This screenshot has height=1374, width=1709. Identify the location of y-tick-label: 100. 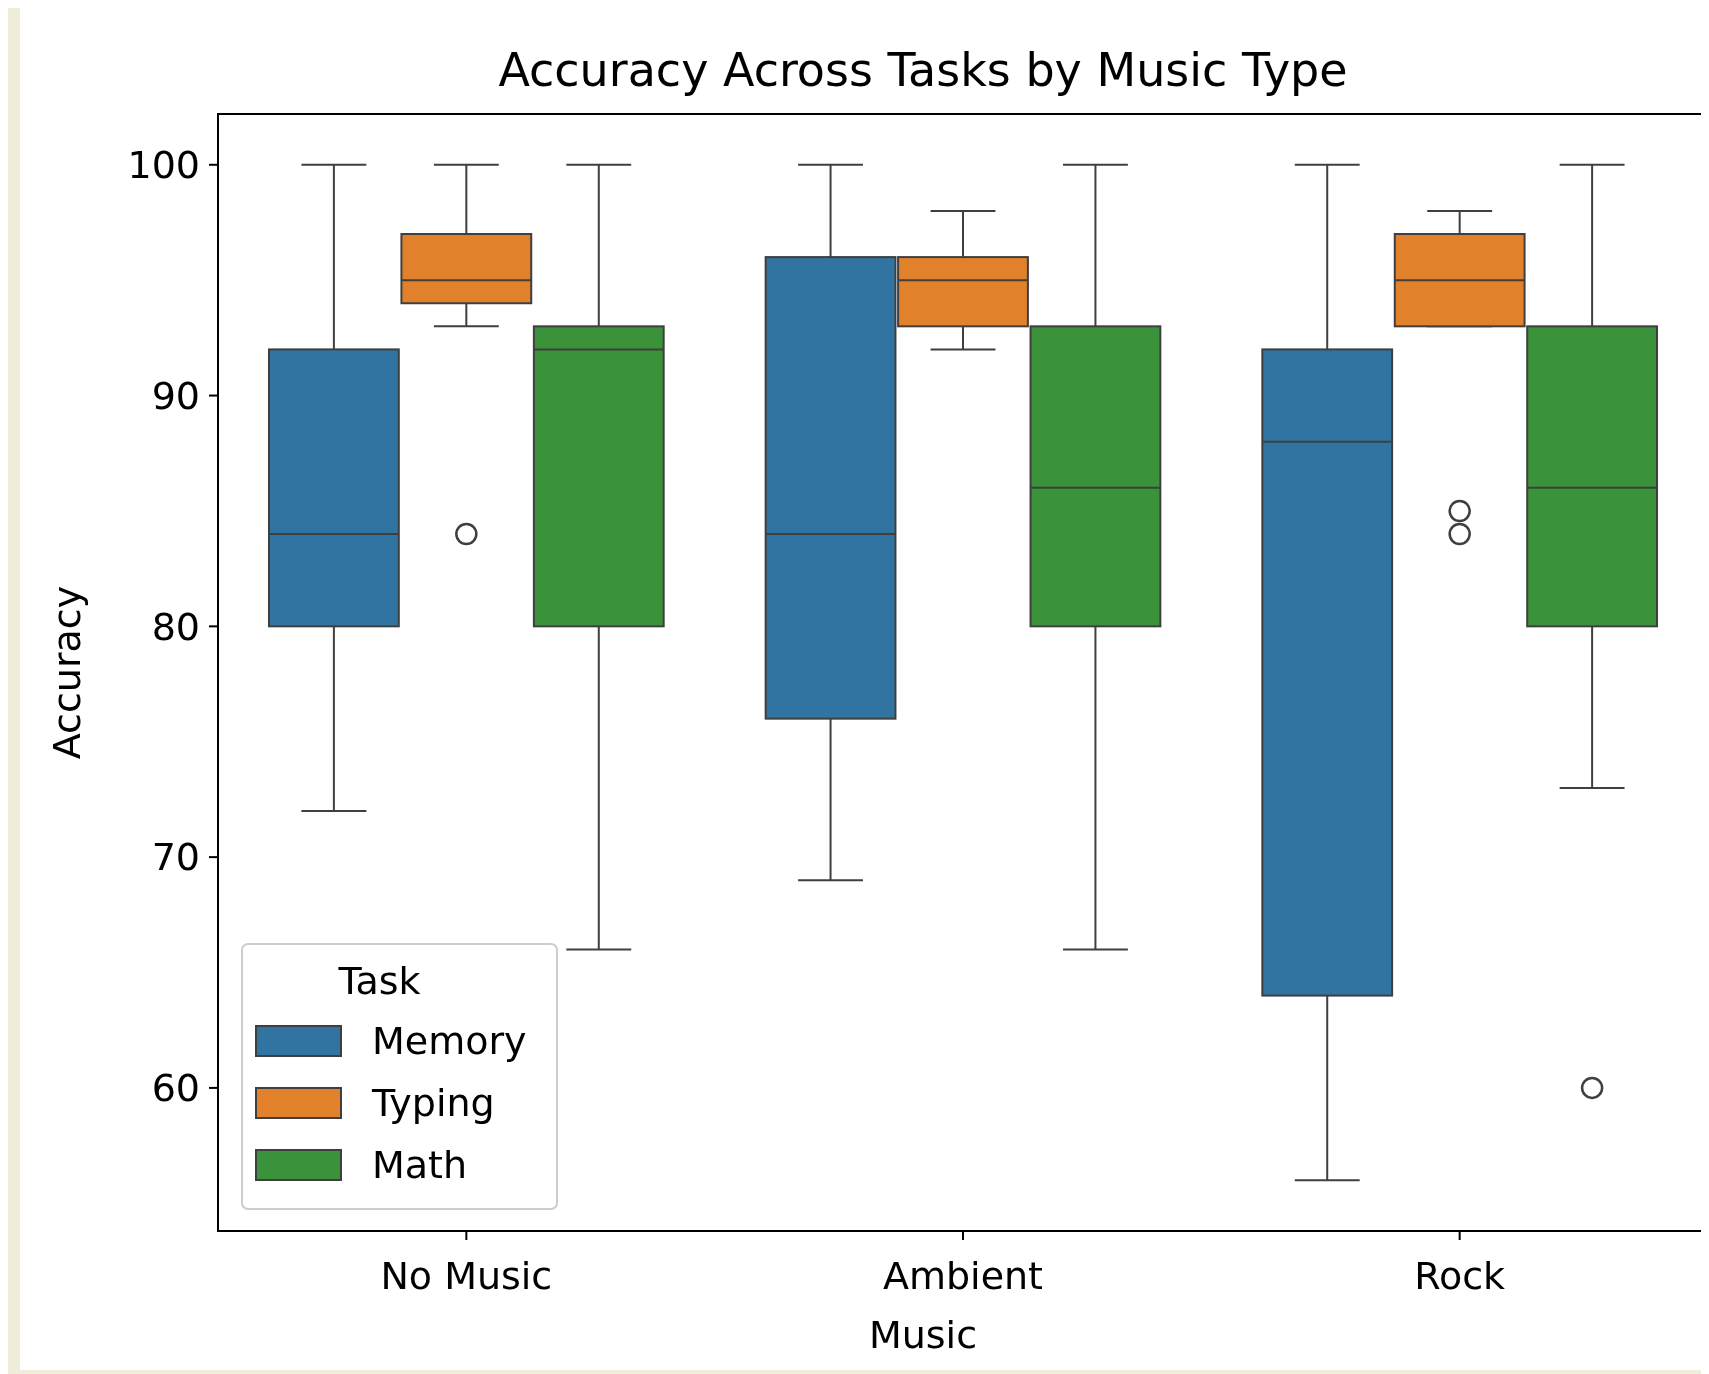
(163, 165).